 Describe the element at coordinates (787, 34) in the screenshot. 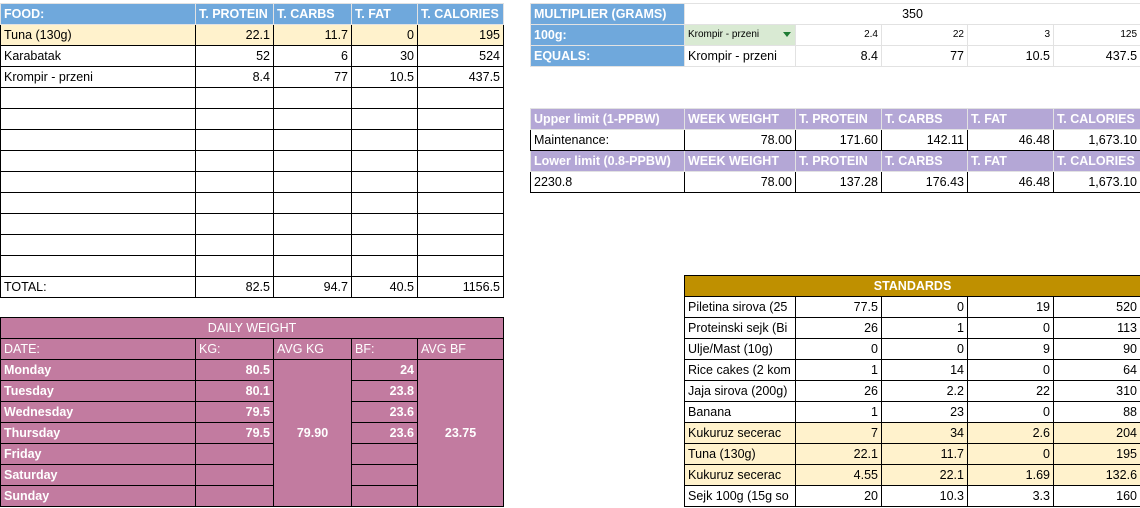

I see `dropdown-arrow-icon` at that location.